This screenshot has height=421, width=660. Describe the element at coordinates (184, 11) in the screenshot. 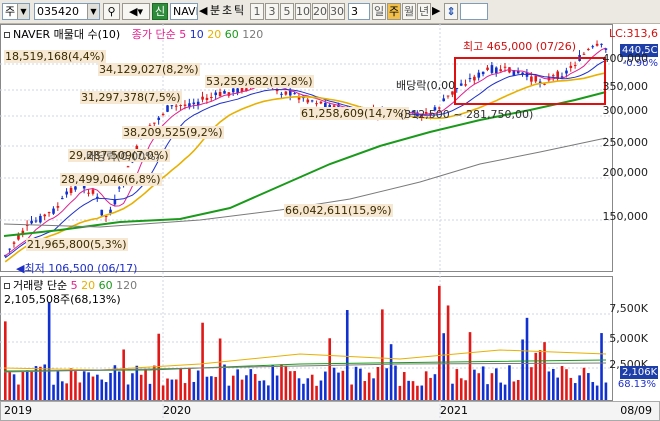

I see `stock-name-field: NAVE` at that location.